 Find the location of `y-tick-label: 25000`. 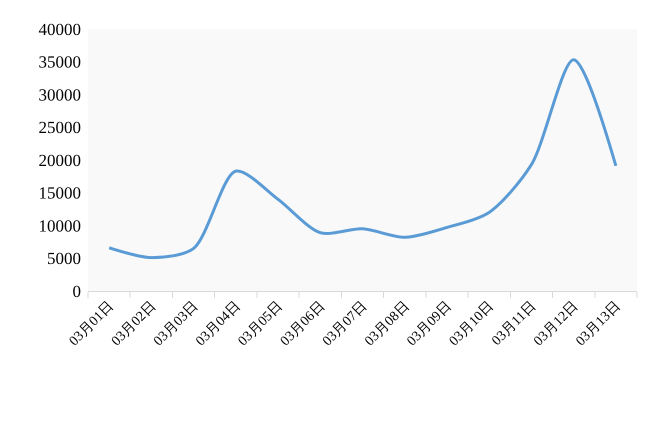

y-tick-label: 25000 is located at coordinates (59, 128).